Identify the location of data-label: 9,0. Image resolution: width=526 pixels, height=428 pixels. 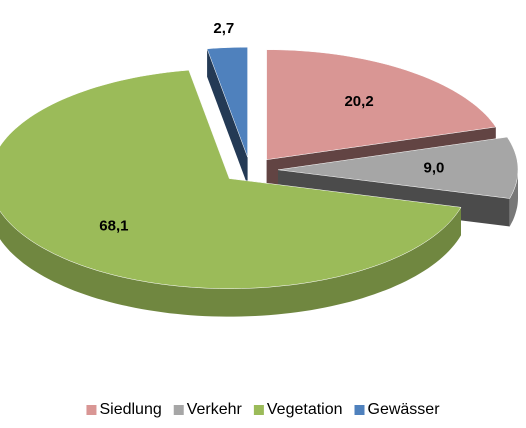
(434, 167).